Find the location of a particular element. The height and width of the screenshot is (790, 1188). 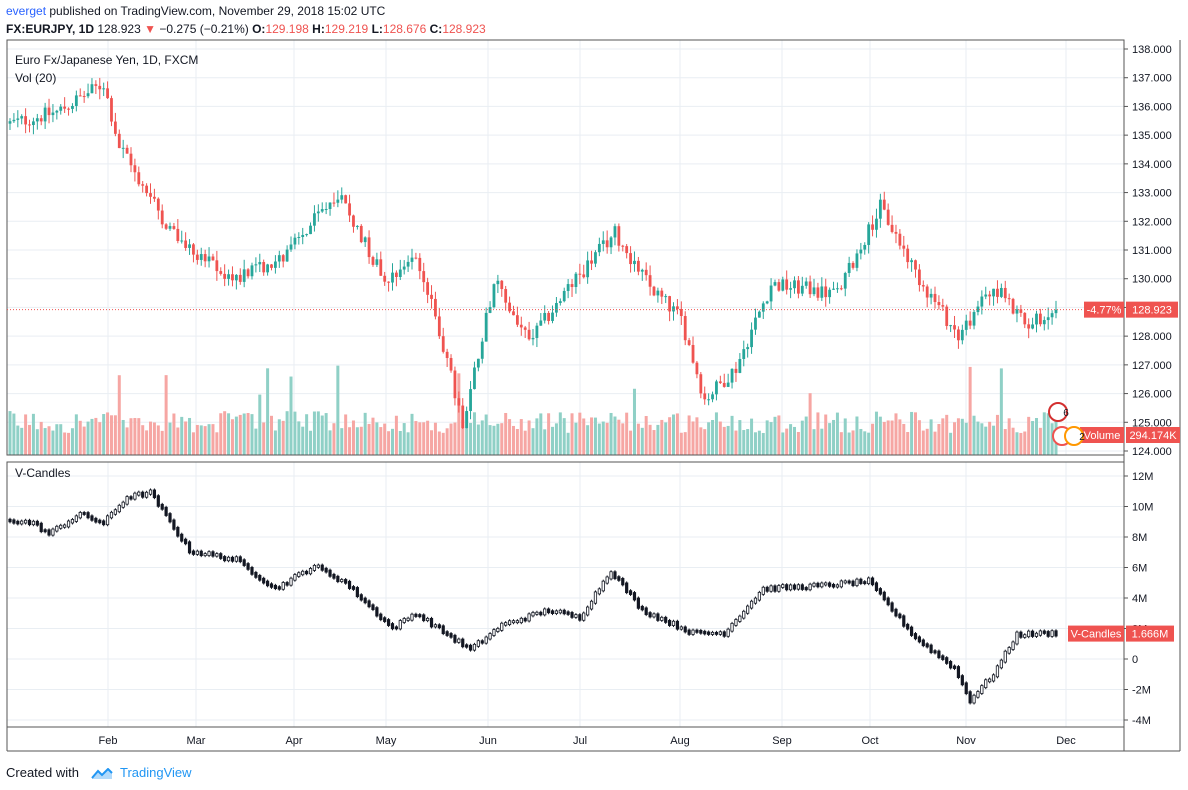

author-link: everget is located at coordinates (26, 11).